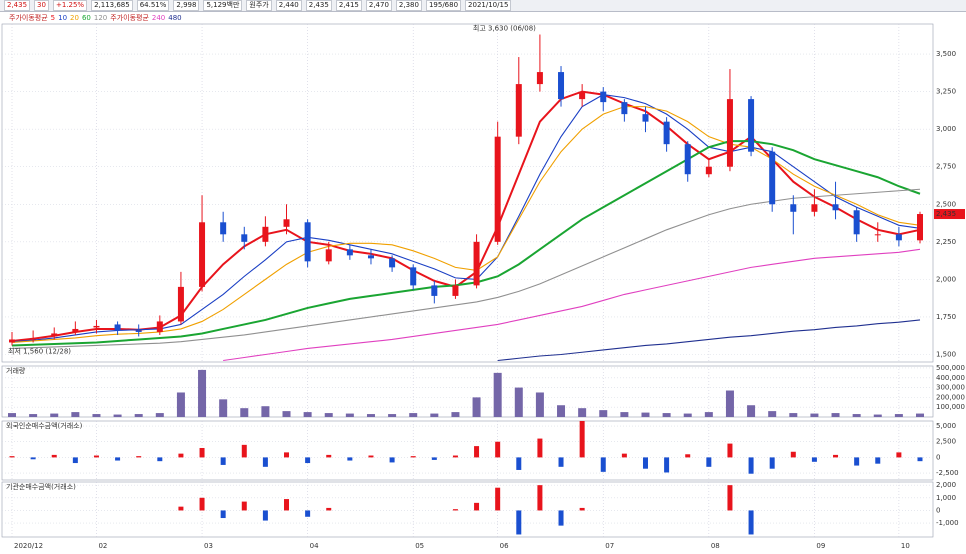 The height and width of the screenshot is (554, 966). What do you see at coordinates (41, 486) in the screenshot?
I see `panel-title: 기관순매수금액(거래소)` at bounding box center [41, 486].